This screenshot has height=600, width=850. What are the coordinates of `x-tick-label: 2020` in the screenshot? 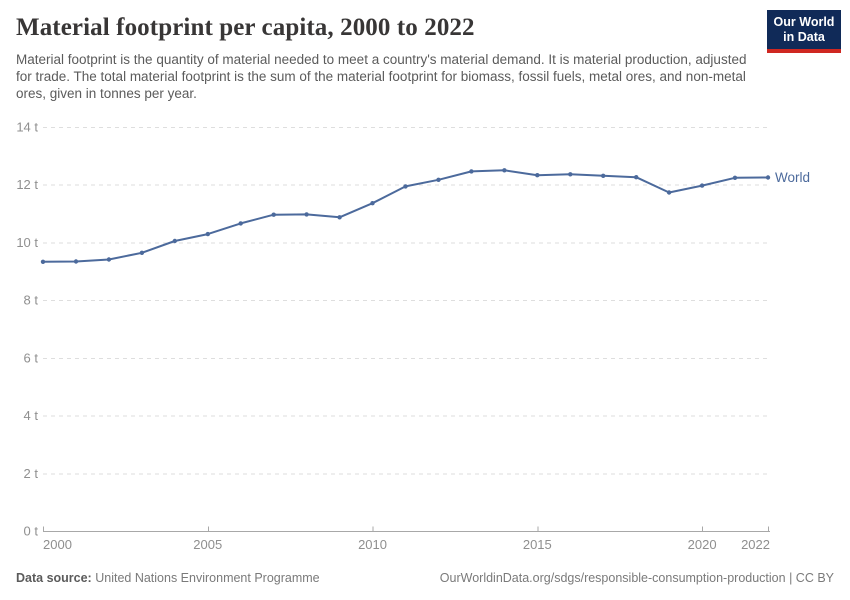 It's located at (702, 544).